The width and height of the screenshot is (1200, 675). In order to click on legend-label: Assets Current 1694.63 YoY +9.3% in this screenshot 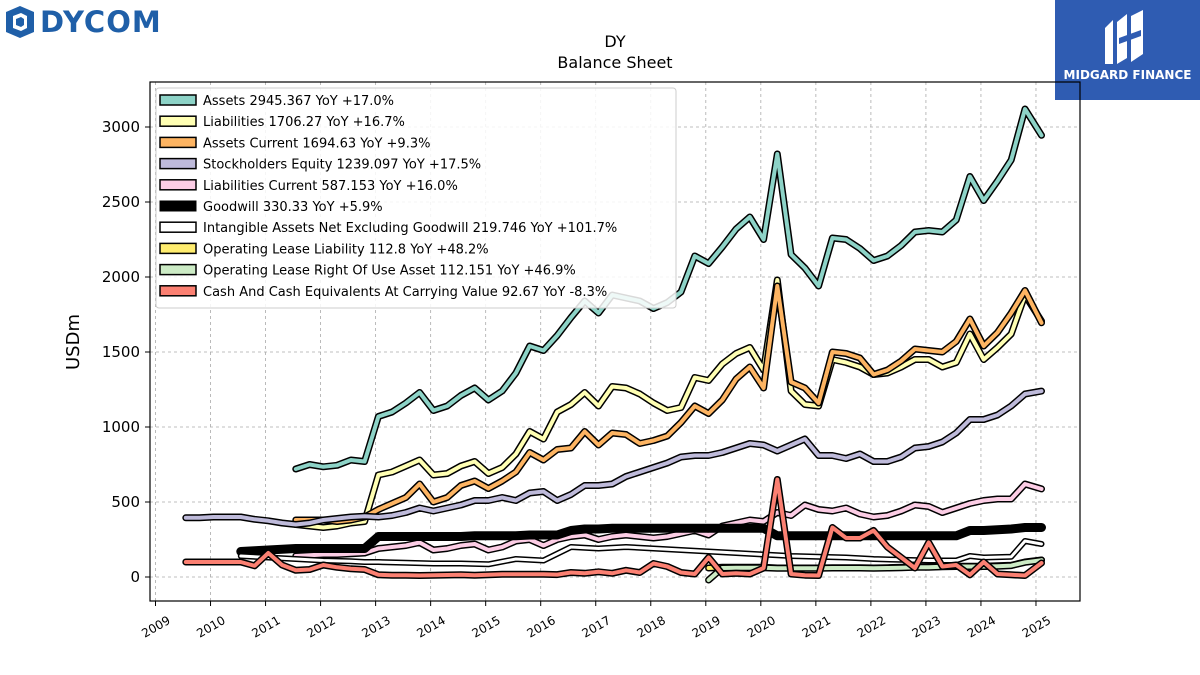, I will do `click(316, 143)`.